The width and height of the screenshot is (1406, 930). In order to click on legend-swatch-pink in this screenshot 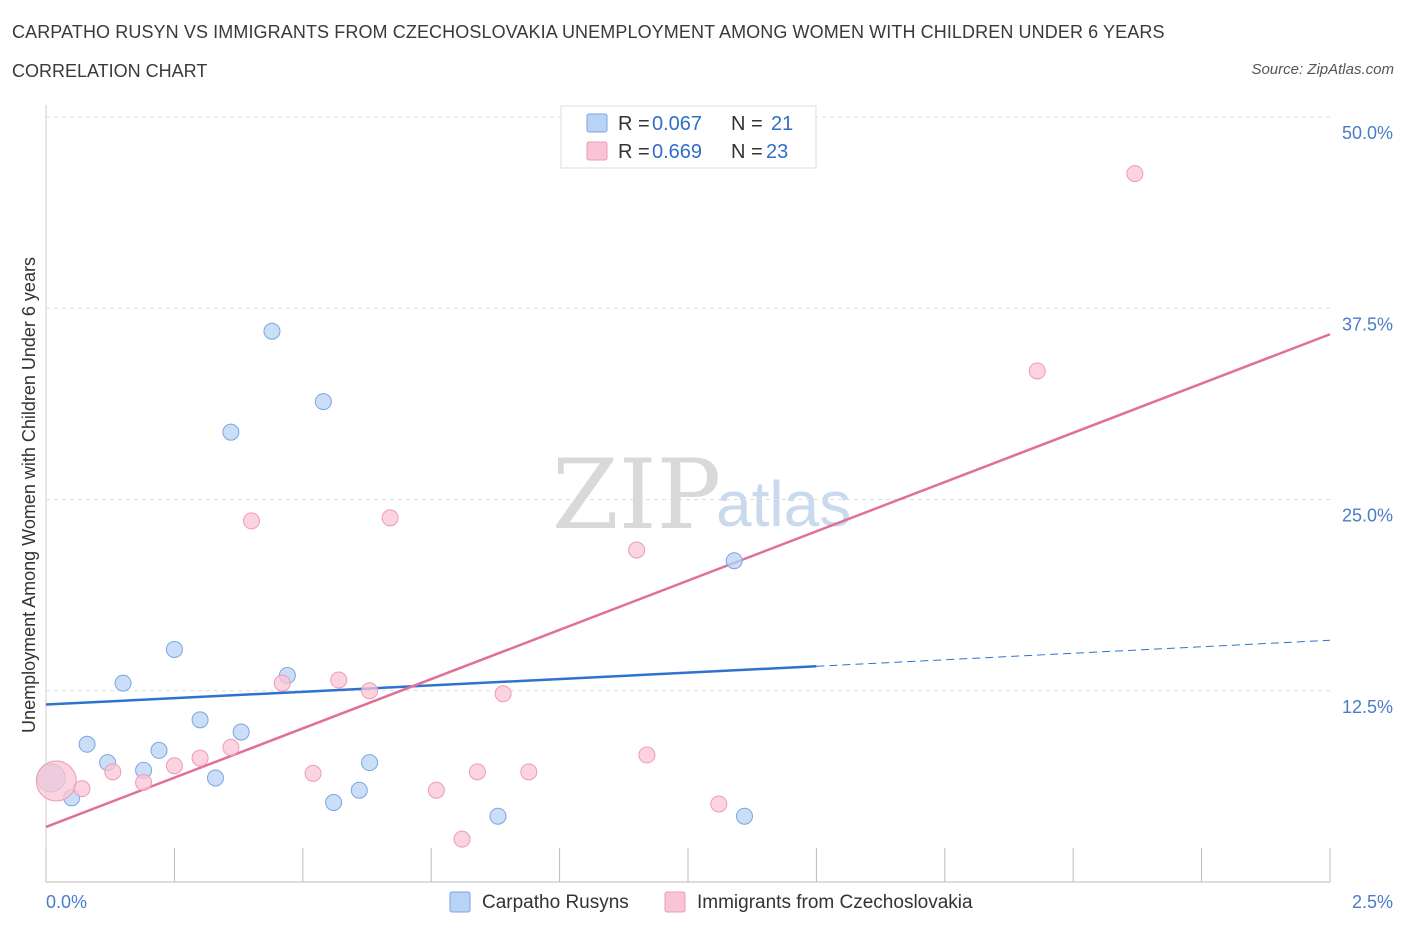, I will do `click(597, 151)`.